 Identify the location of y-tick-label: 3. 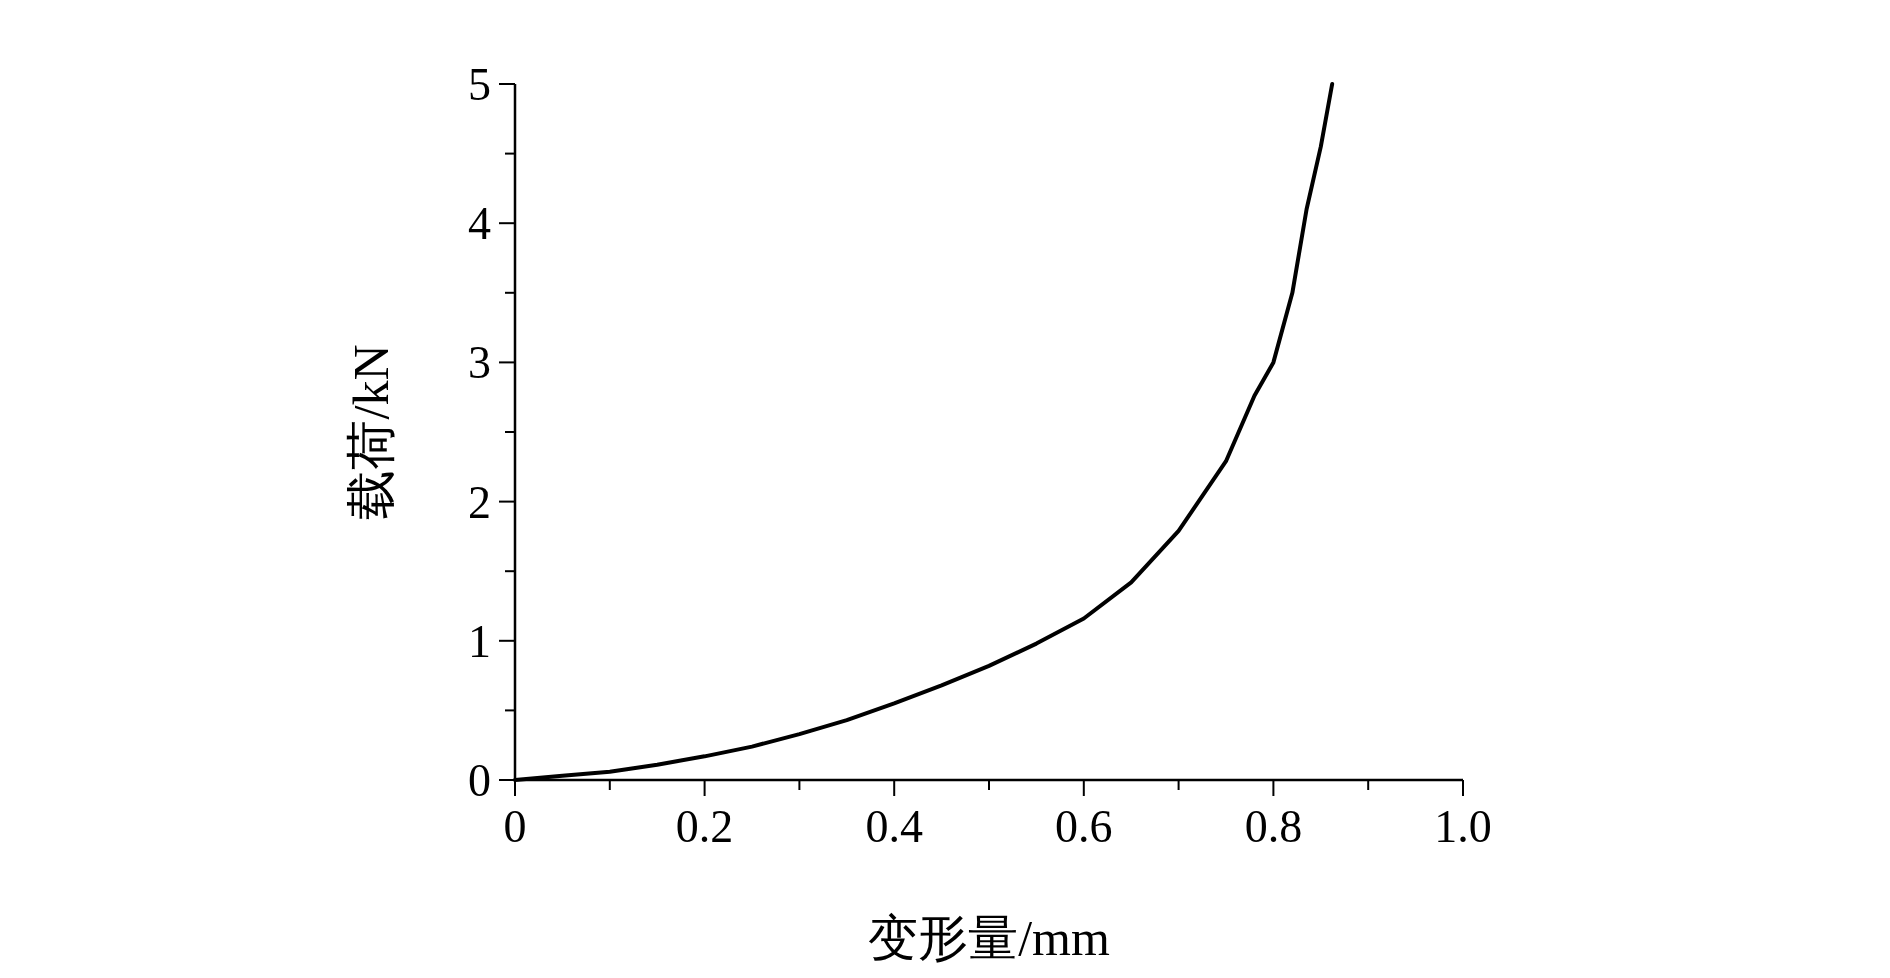
(479, 363).